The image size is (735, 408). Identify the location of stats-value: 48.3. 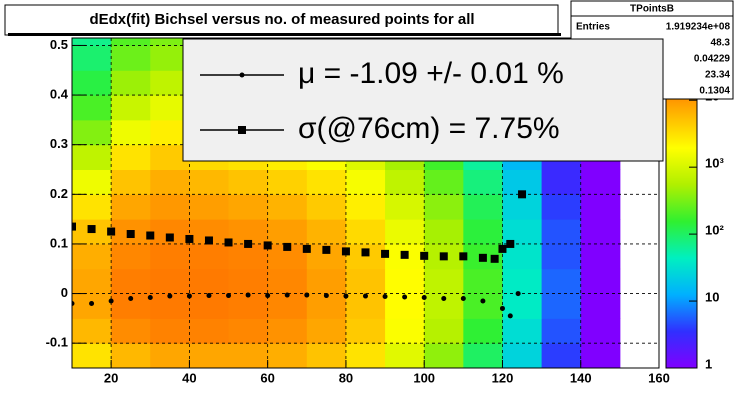
(721, 43).